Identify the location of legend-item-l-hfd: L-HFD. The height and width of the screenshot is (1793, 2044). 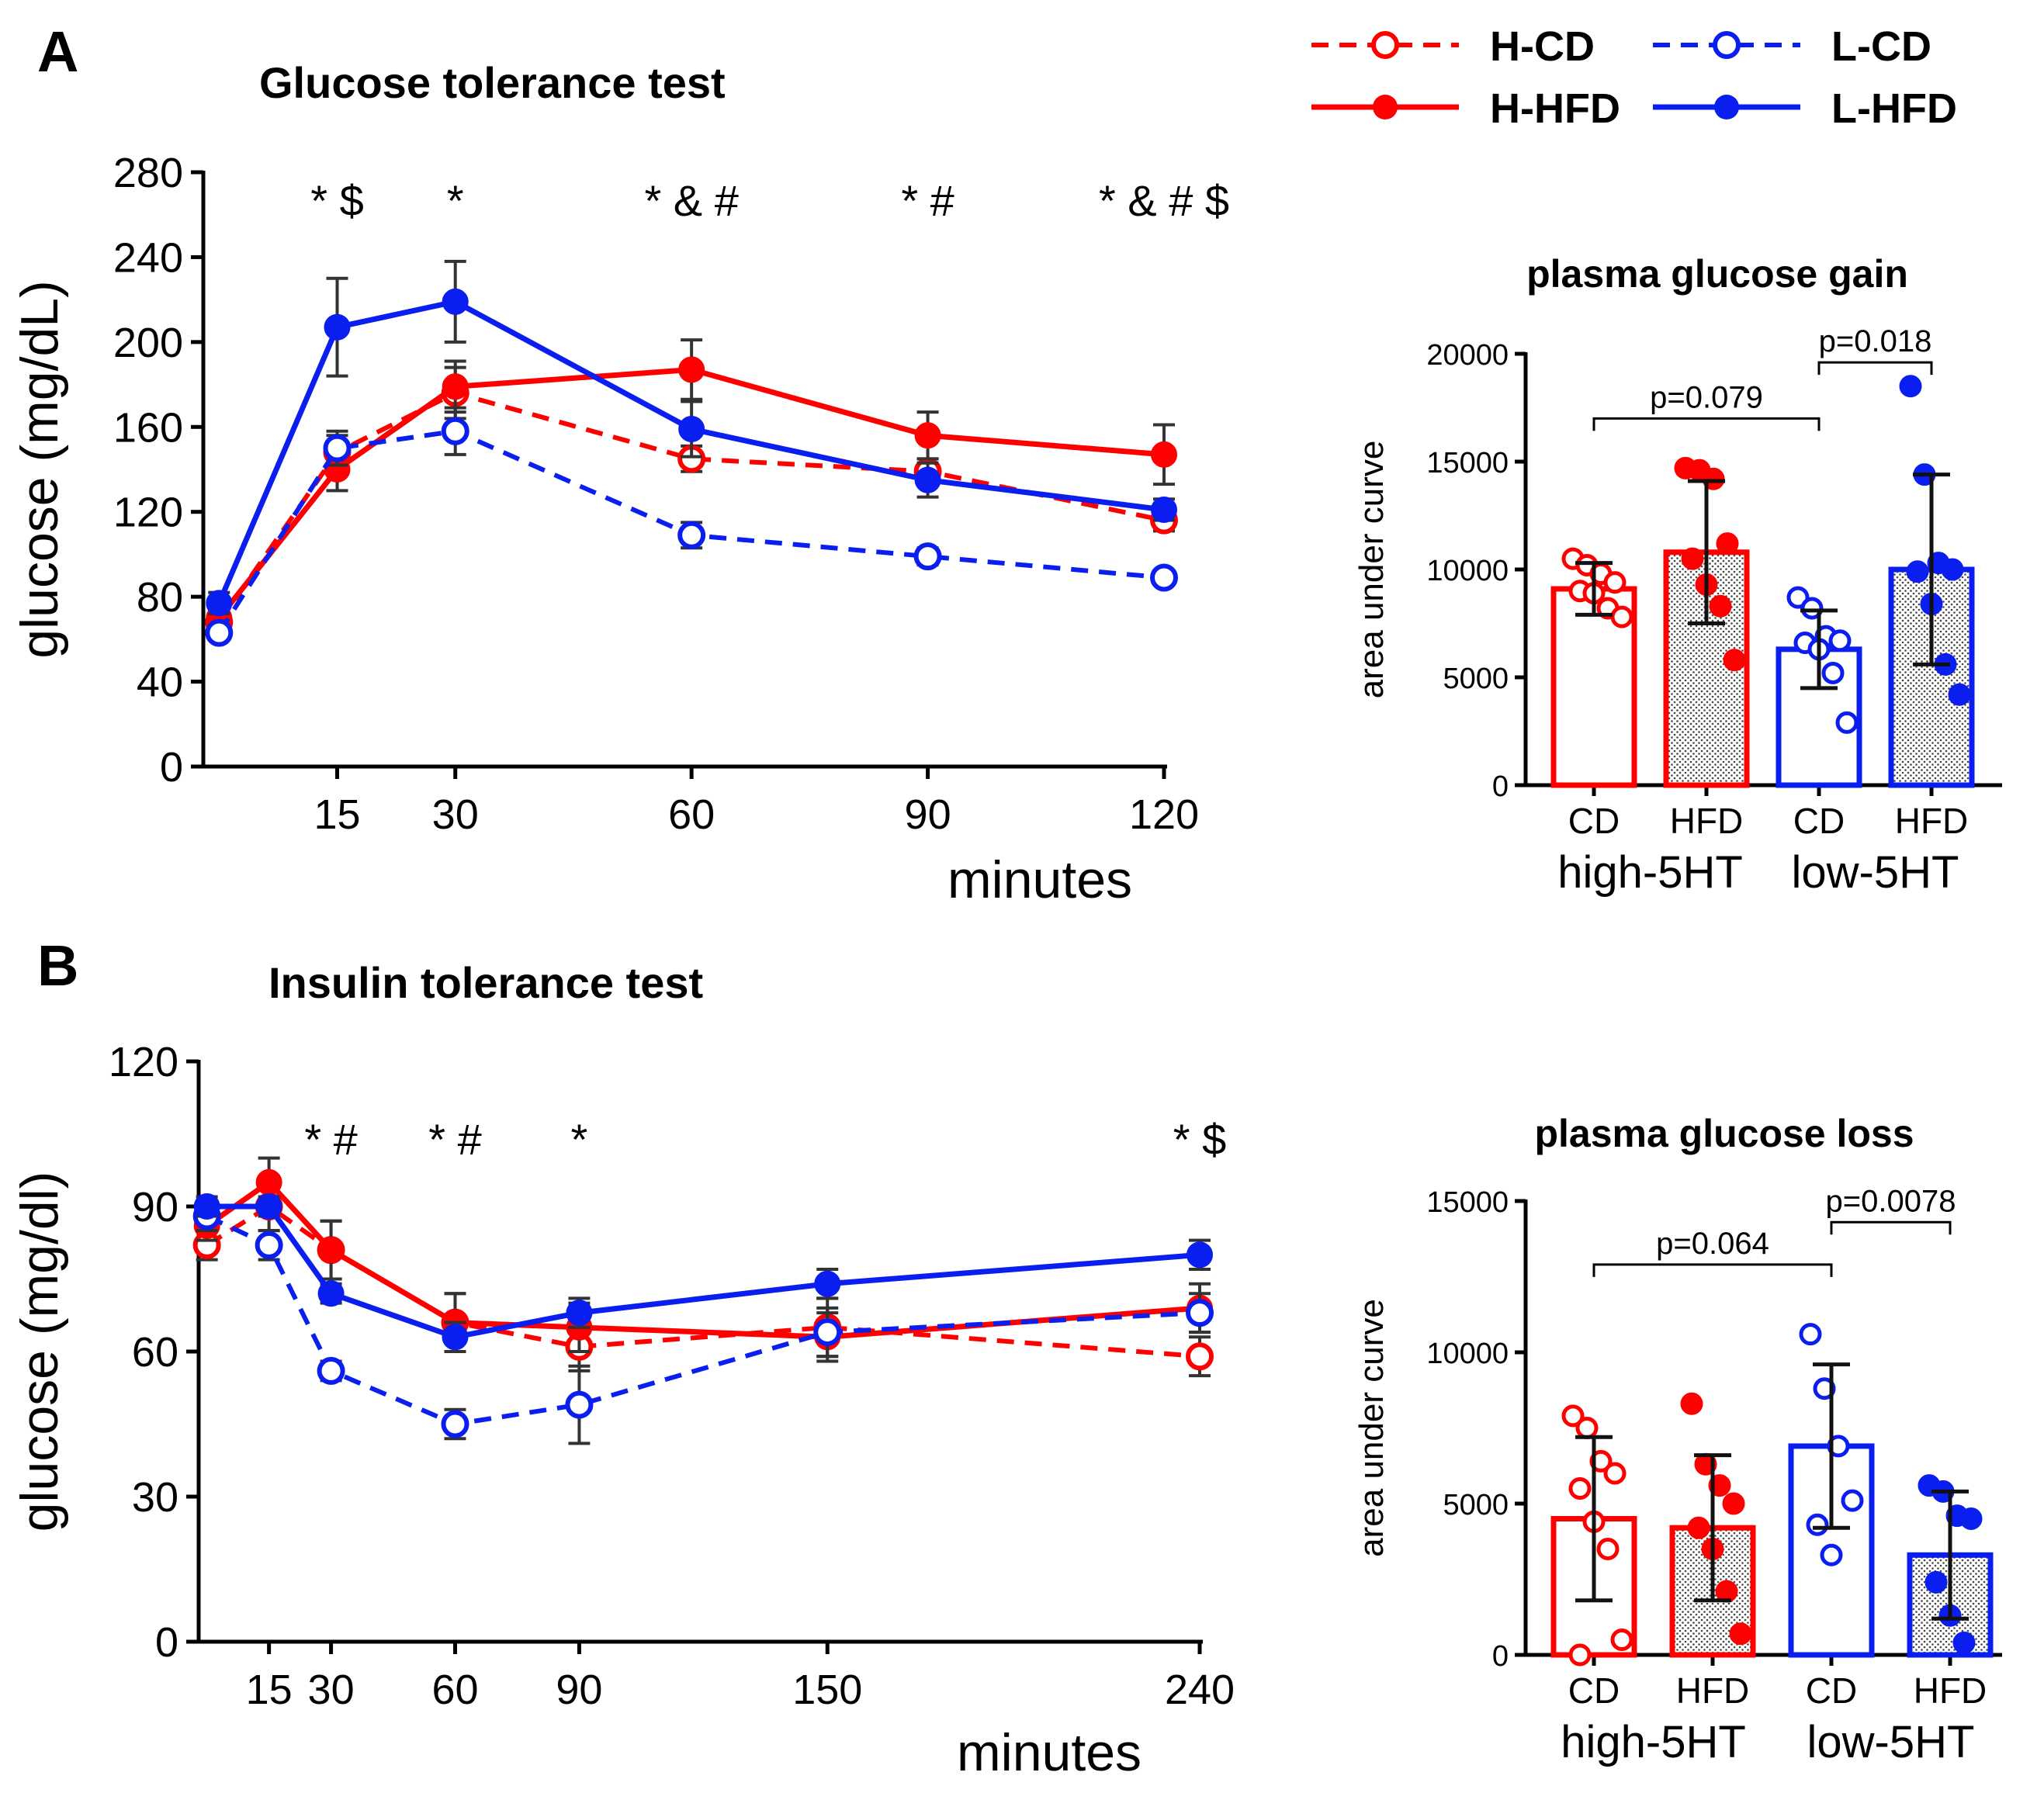
(1805, 109).